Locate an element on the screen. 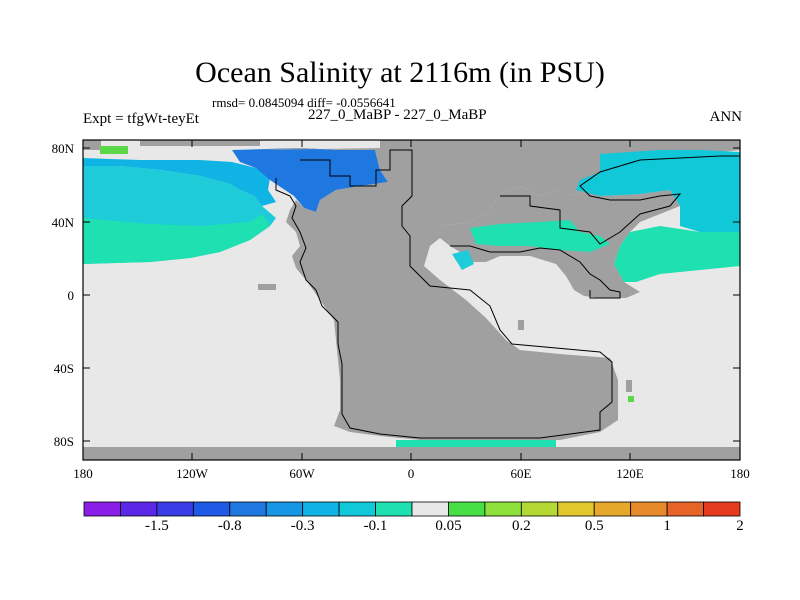 This screenshot has width=800, height=600. colorbar is located at coordinates (412, 509).